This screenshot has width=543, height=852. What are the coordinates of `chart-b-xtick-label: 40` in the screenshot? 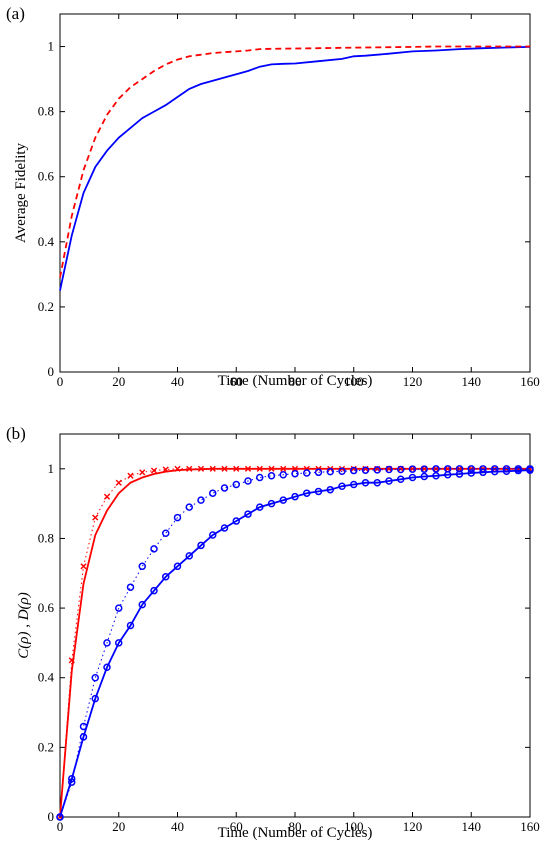 It's located at (177, 826).